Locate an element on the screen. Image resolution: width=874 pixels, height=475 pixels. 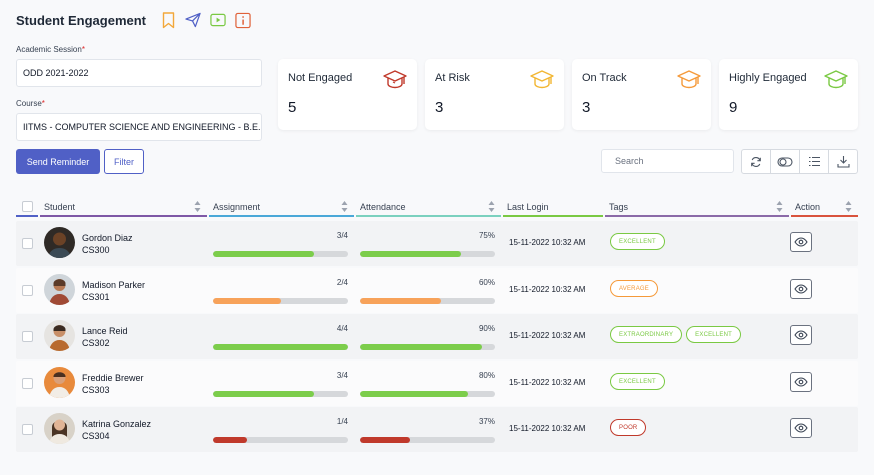
select-all-checkbox is located at coordinates (27, 206).